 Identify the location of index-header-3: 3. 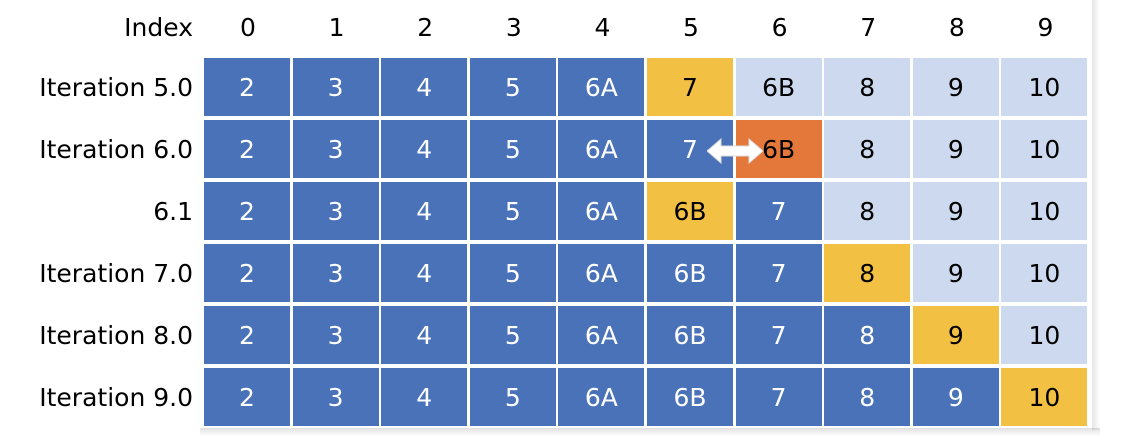
(513, 27).